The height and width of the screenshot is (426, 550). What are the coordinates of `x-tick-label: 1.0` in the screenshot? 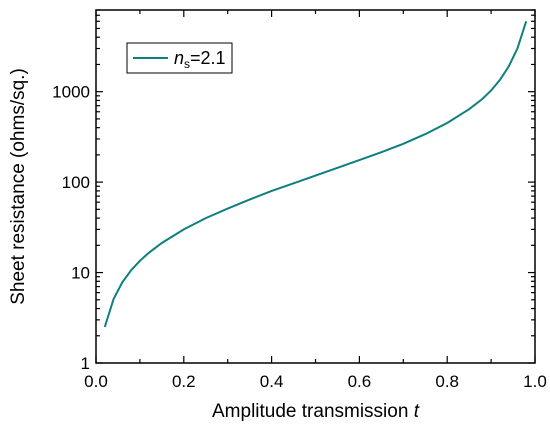 It's located at (535, 381).